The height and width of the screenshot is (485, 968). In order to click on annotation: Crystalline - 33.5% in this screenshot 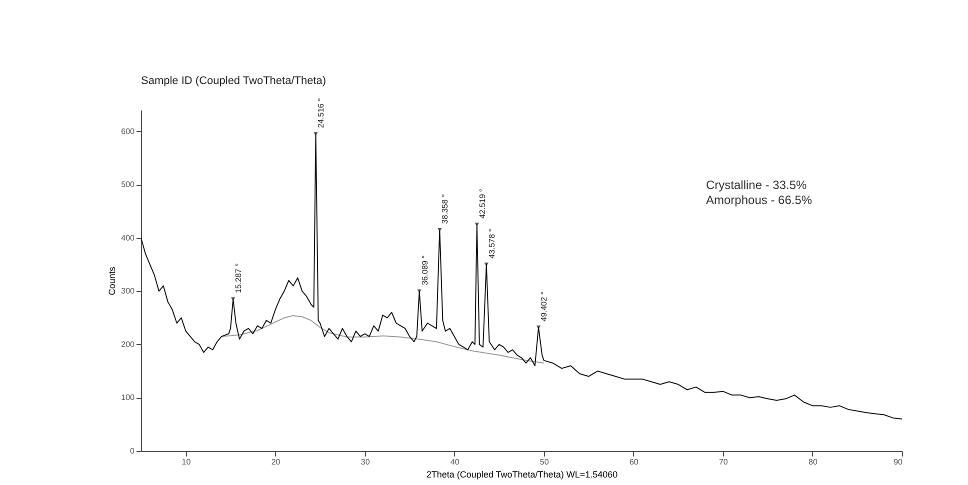, I will do `click(757, 185)`.